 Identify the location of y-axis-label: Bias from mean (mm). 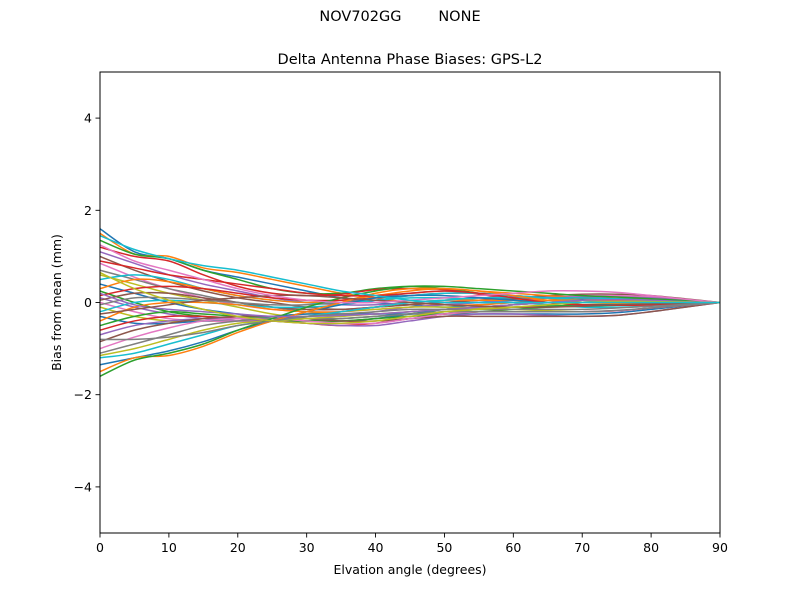
(56, 302).